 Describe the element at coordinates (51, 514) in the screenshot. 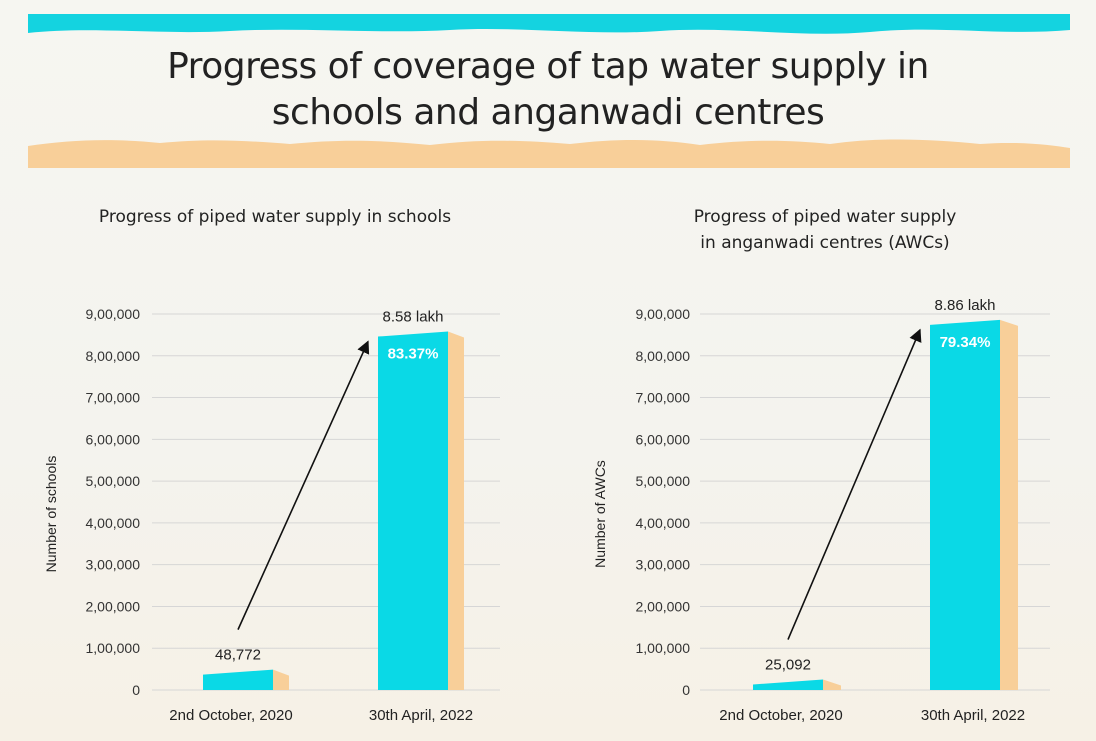

I see `y-axis-label: Number of schools` at that location.